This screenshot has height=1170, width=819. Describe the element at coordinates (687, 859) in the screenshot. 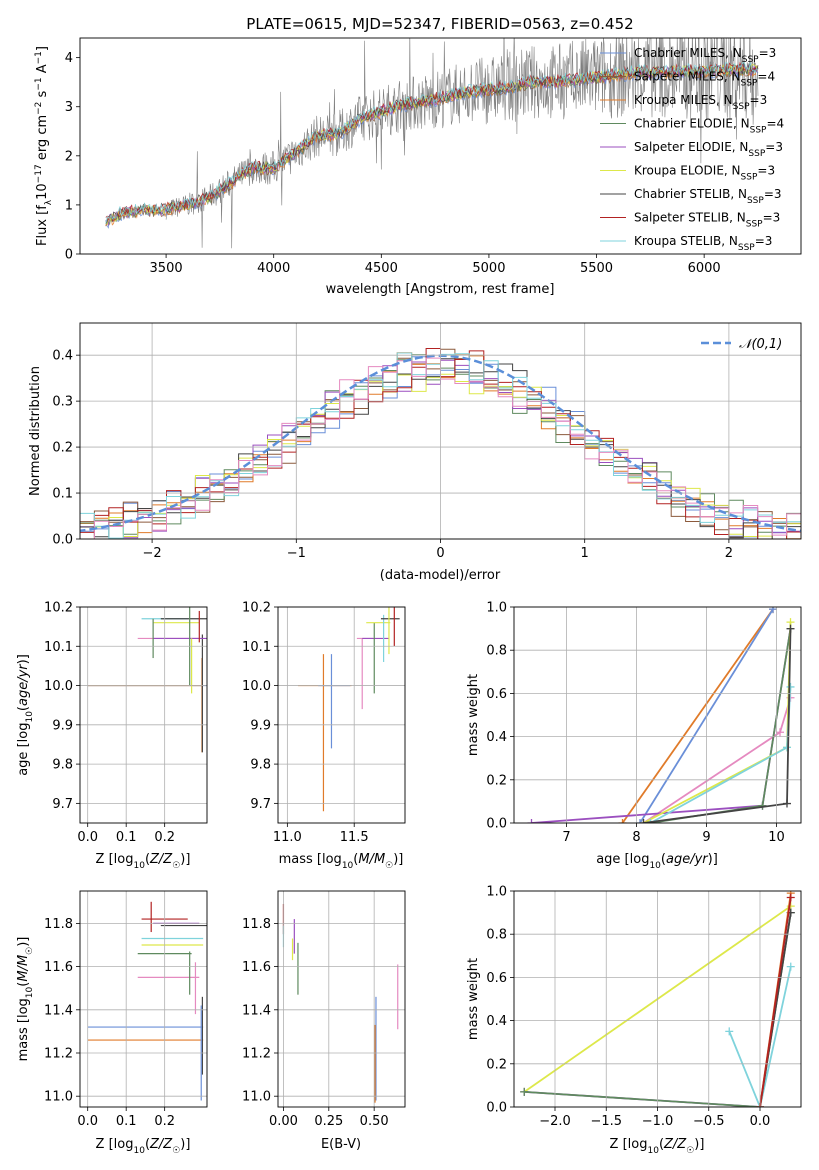

I see `label-part: age/yr` at that location.